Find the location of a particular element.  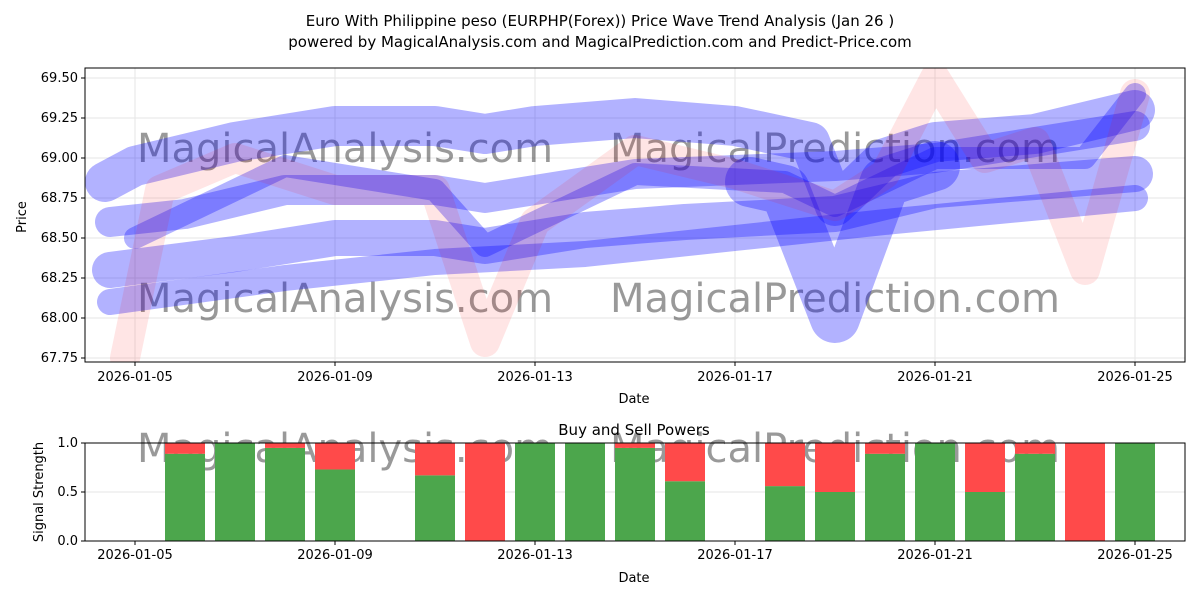

power-title: Buy and Sell Powers is located at coordinates (634, 430).